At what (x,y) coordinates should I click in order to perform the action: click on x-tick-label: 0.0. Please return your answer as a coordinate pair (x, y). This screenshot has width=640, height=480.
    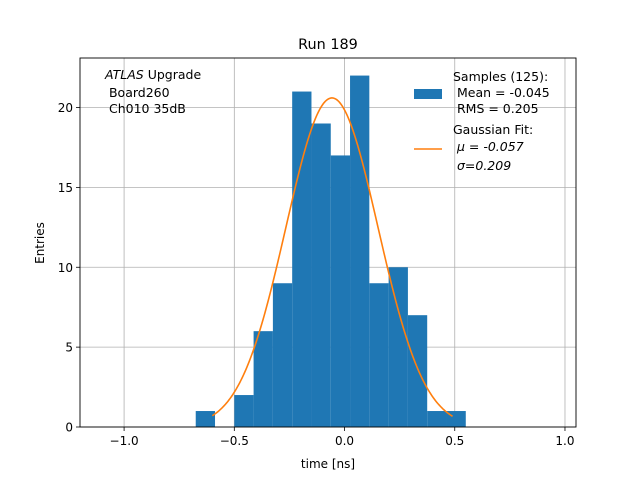
    Looking at the image, I should click on (344, 441).